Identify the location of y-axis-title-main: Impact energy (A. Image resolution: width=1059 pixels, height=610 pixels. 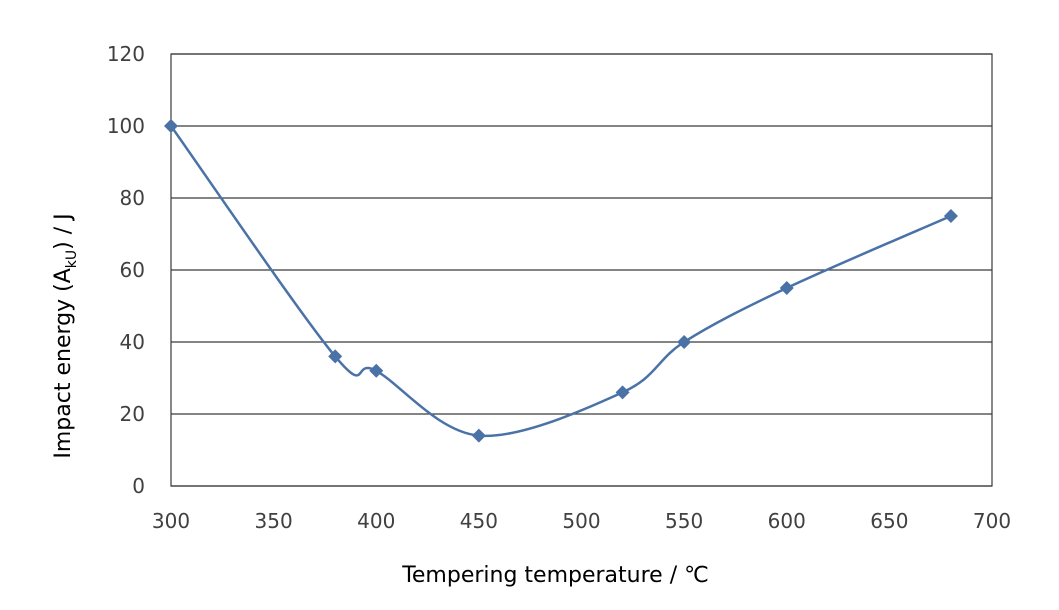
(63, 363).